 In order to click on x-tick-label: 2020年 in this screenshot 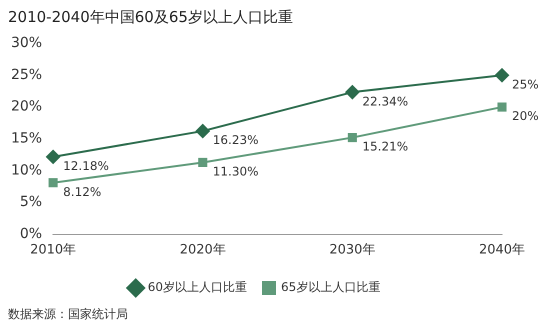, I will do `click(203, 250)`.